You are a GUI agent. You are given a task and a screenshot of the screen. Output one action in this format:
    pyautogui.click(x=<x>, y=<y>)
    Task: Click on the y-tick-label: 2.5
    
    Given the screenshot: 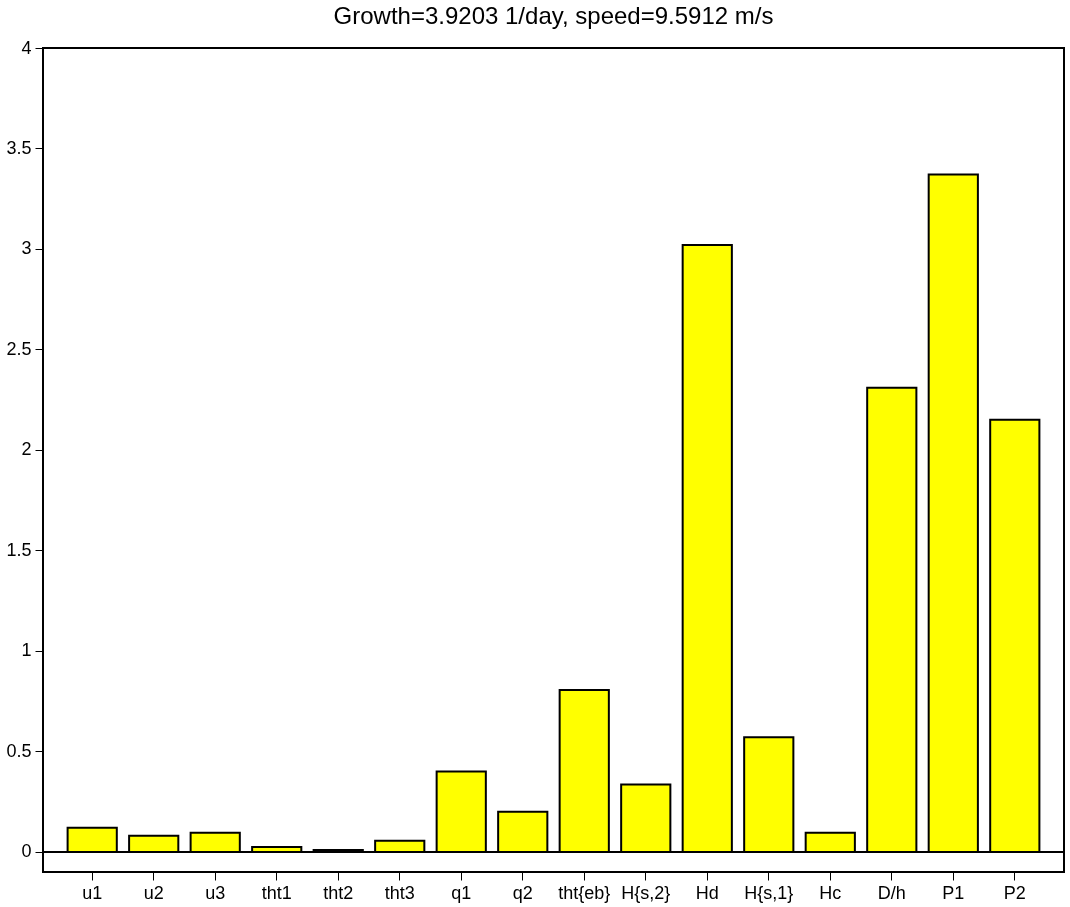 What is the action you would take?
    pyautogui.click(x=19, y=348)
    